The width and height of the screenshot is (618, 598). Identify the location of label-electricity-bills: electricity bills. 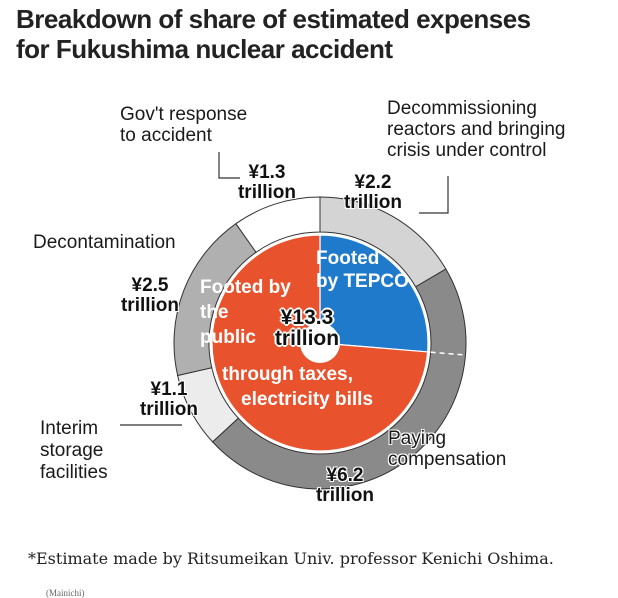
(307, 399).